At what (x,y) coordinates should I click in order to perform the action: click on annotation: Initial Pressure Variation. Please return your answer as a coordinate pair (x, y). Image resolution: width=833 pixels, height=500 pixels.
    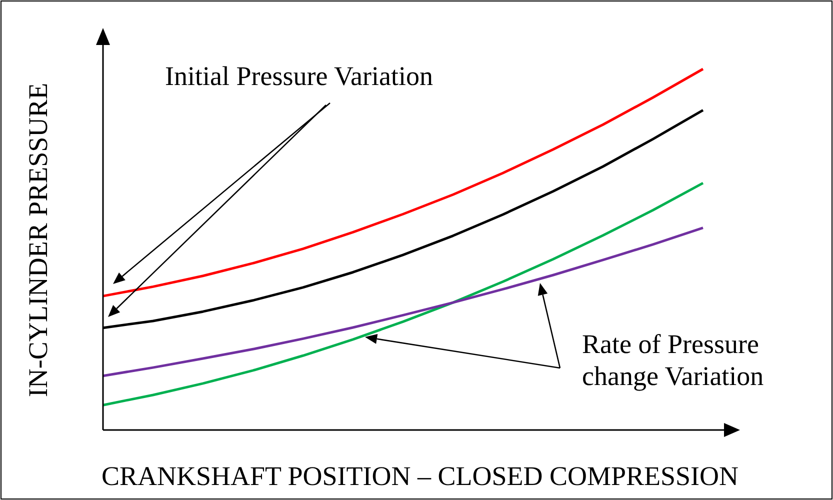
    Looking at the image, I should click on (299, 76).